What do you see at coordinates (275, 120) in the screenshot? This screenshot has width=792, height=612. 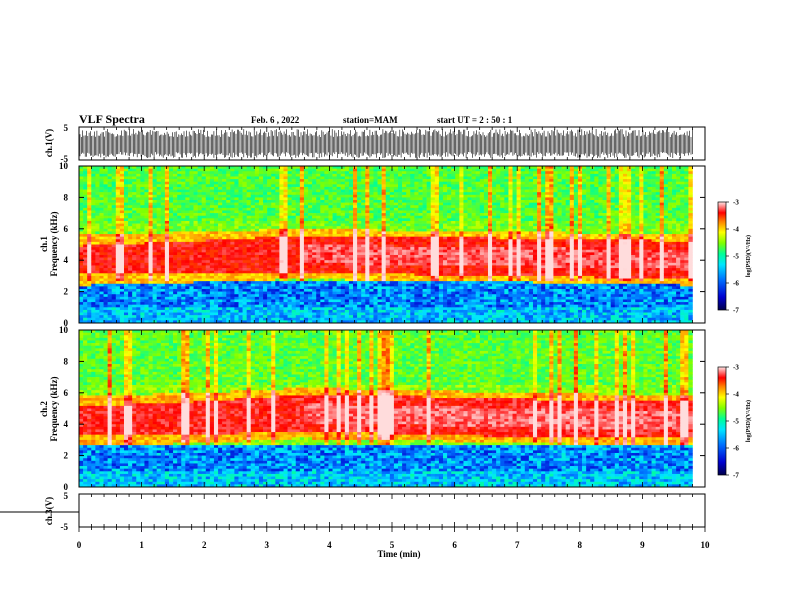 I see `date-label: Feb. 6 , 2022` at bounding box center [275, 120].